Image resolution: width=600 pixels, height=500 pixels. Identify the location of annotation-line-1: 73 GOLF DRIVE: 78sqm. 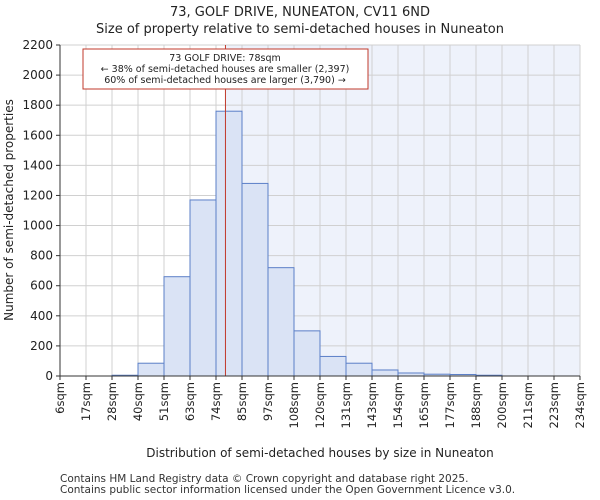
(225, 58).